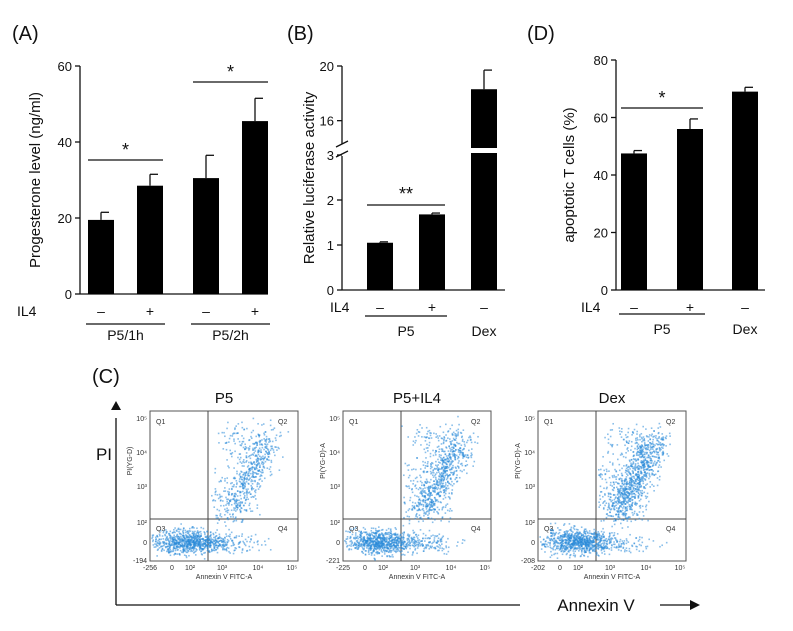 This screenshot has height=631, width=793. I want to click on y-tick-label: 60, so click(65, 66).